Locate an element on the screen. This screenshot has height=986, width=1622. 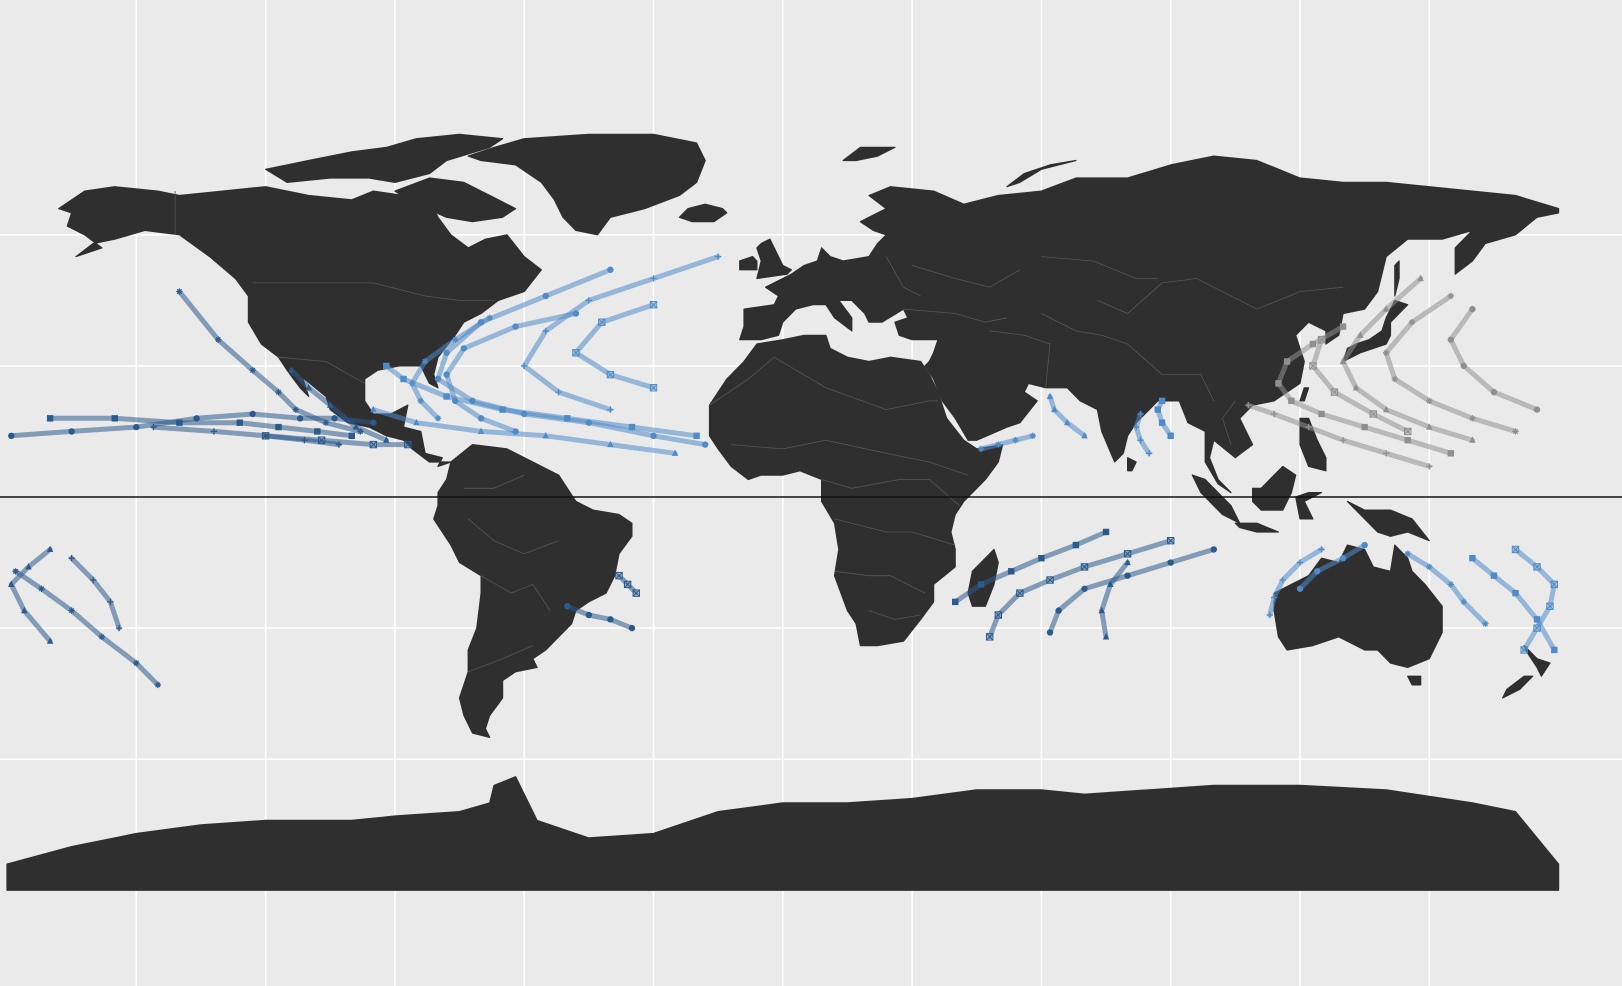
land-south-america is located at coordinates (533, 591).